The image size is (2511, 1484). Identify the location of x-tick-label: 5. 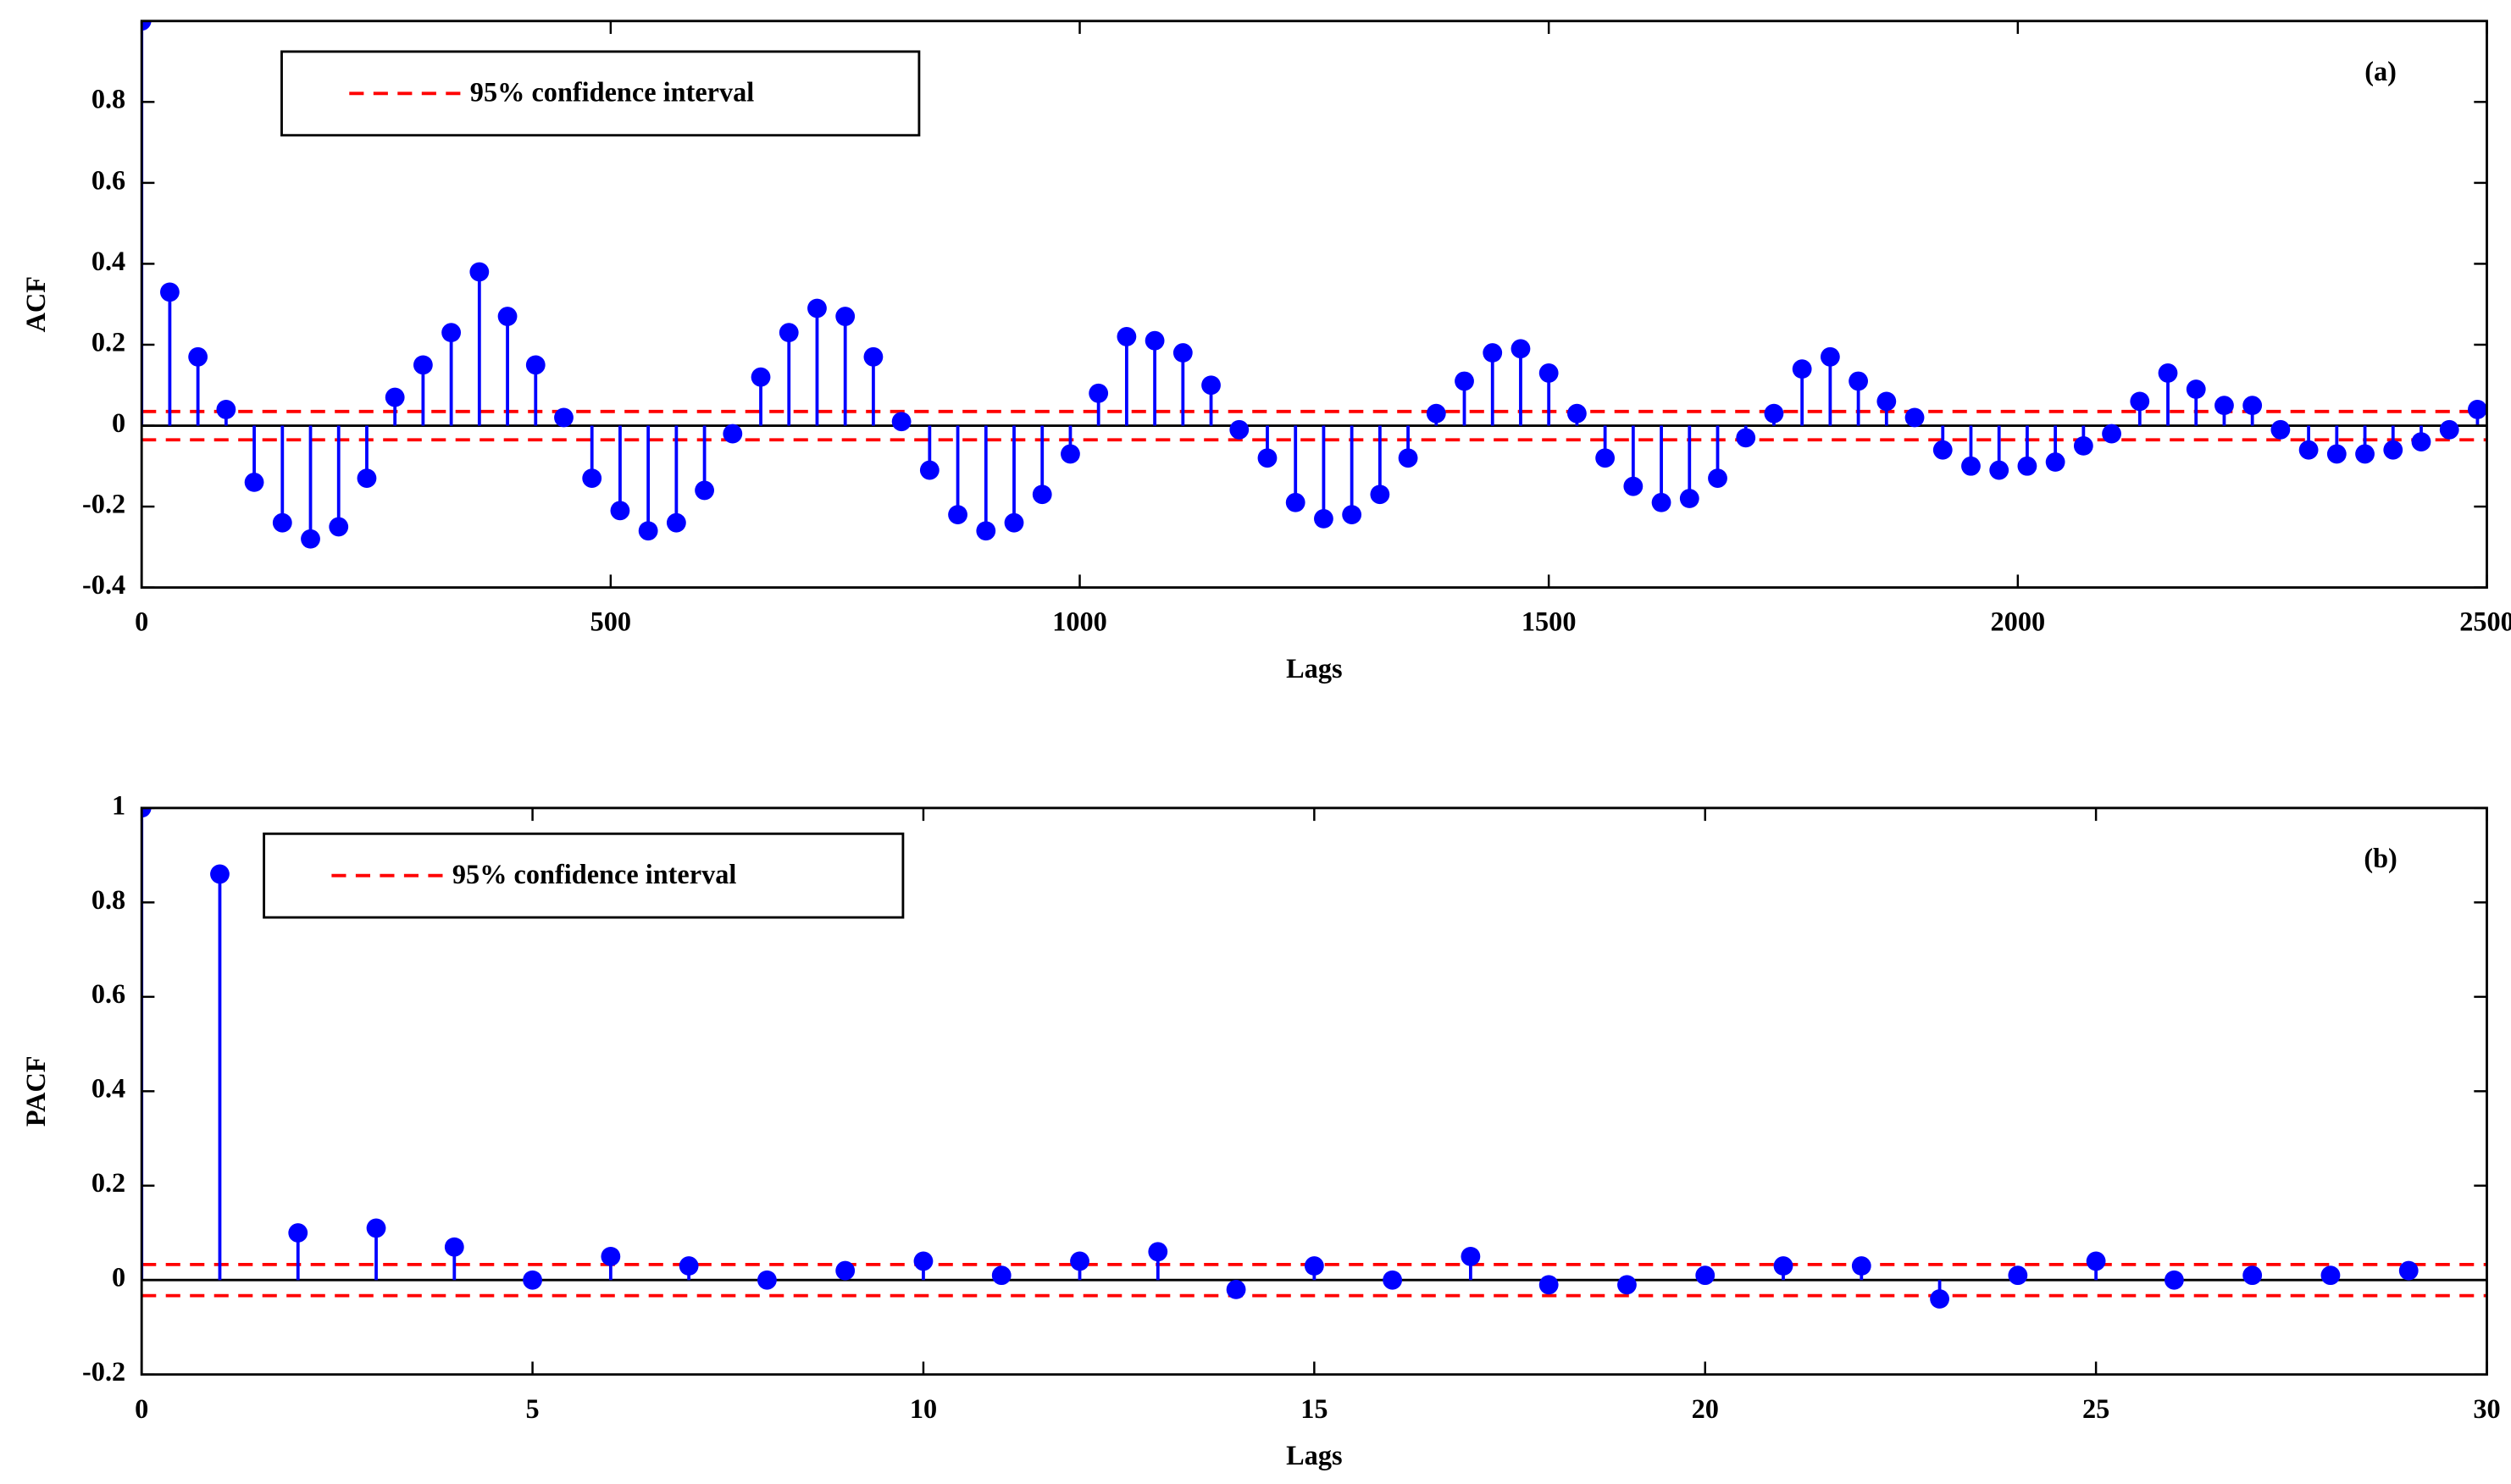
(533, 1408).